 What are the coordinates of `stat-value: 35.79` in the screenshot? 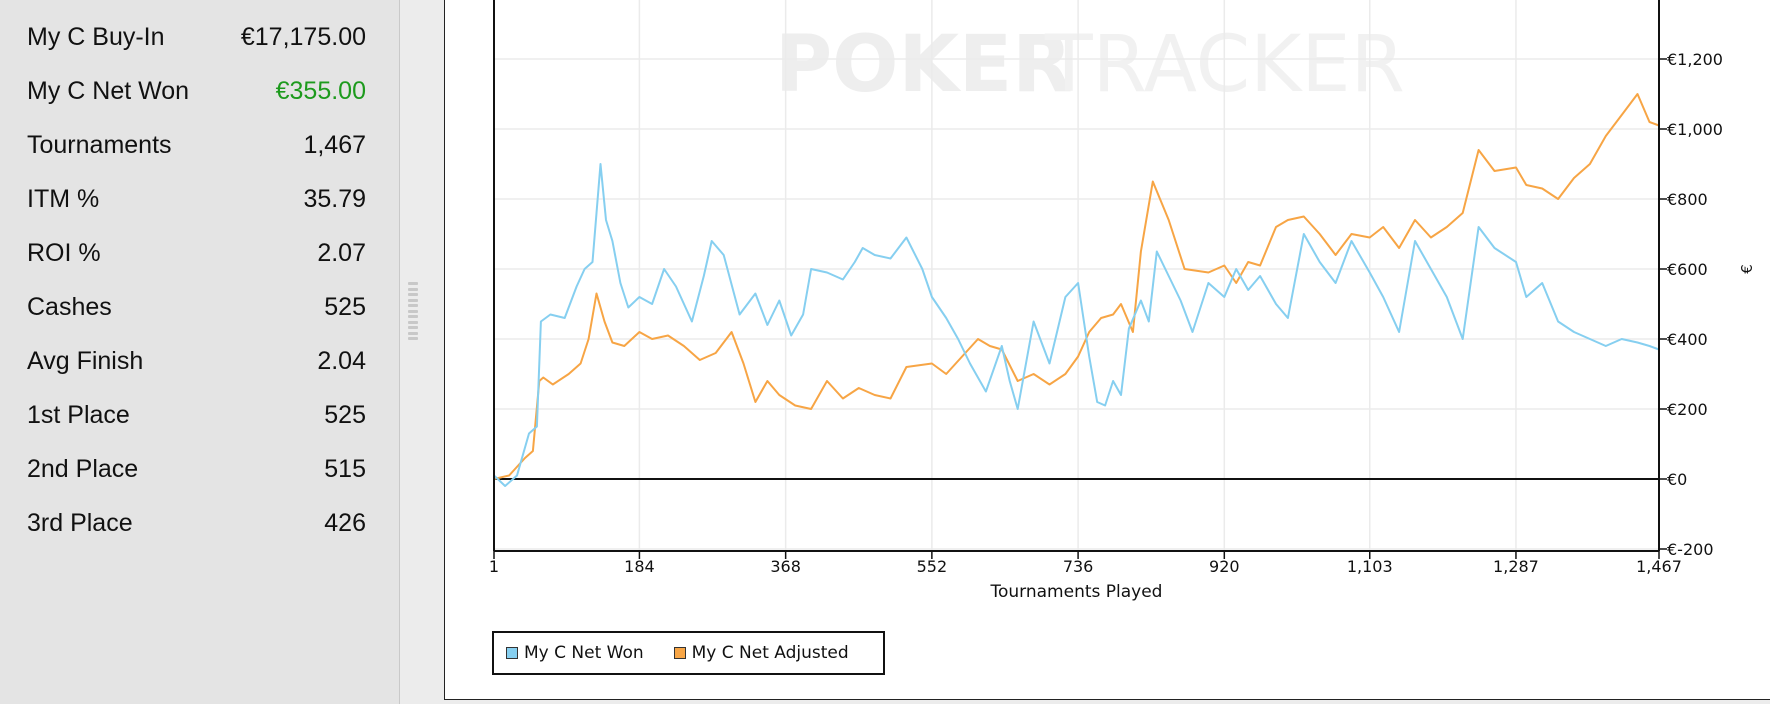 It's located at (334, 198).